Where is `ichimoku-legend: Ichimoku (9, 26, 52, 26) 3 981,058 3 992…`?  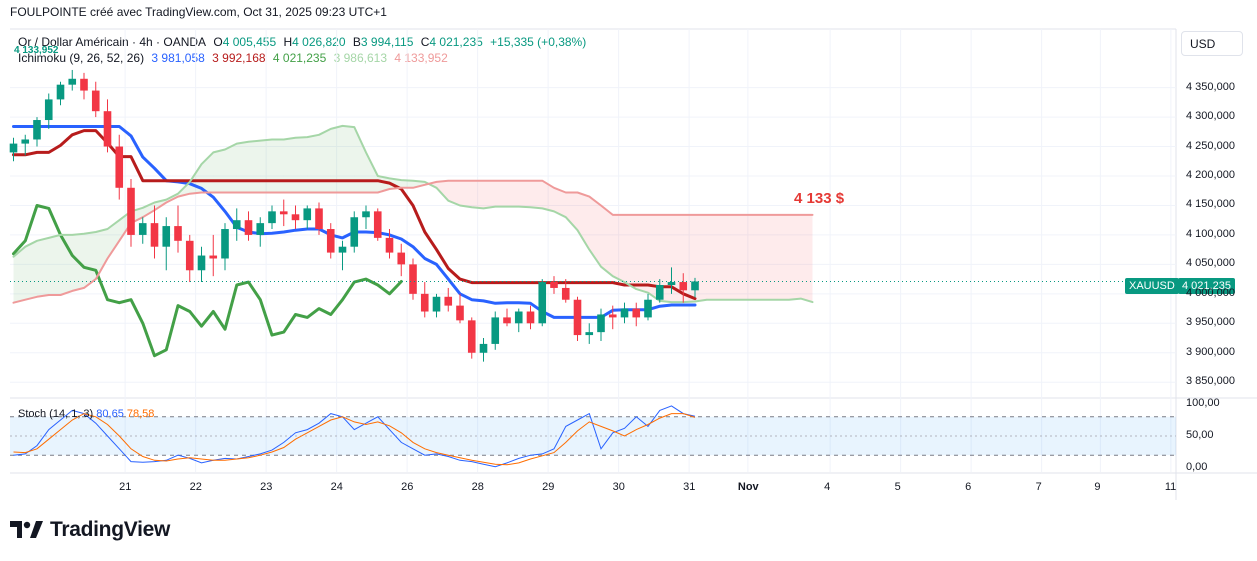 ichimoku-legend: Ichimoku (9, 26, 52, 26) 3 981,058 3 992… is located at coordinates (235, 58).